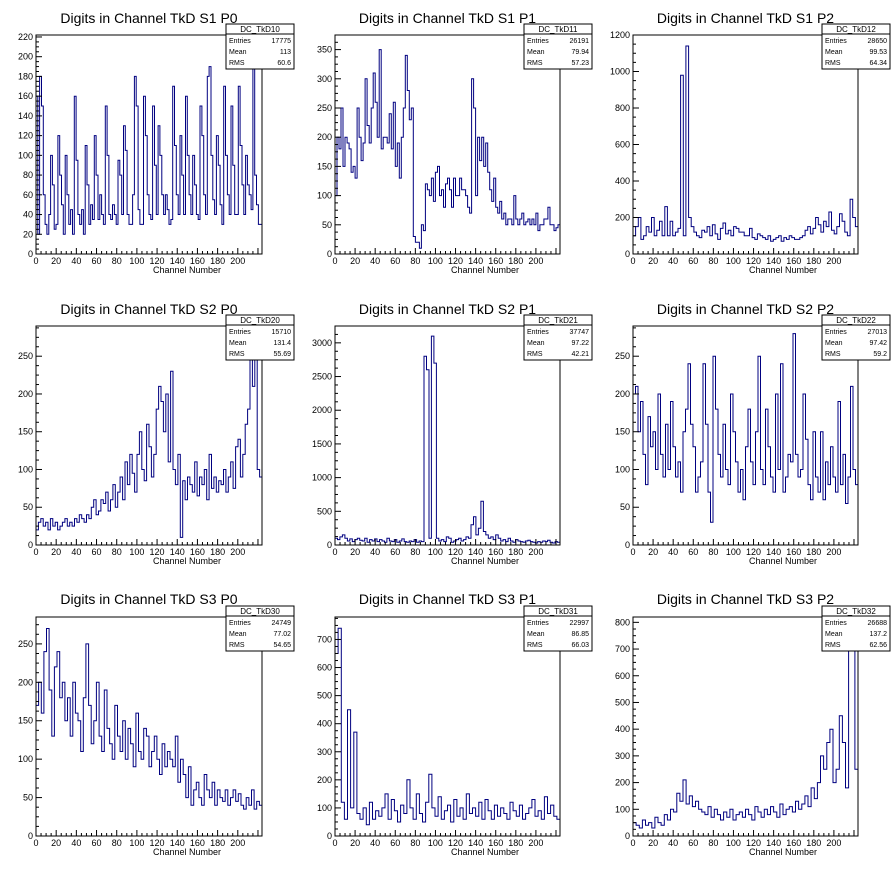 The width and height of the screenshot is (896, 874). What do you see at coordinates (324, 752) in the screenshot?
I see `y-tick-label: 300` at bounding box center [324, 752].